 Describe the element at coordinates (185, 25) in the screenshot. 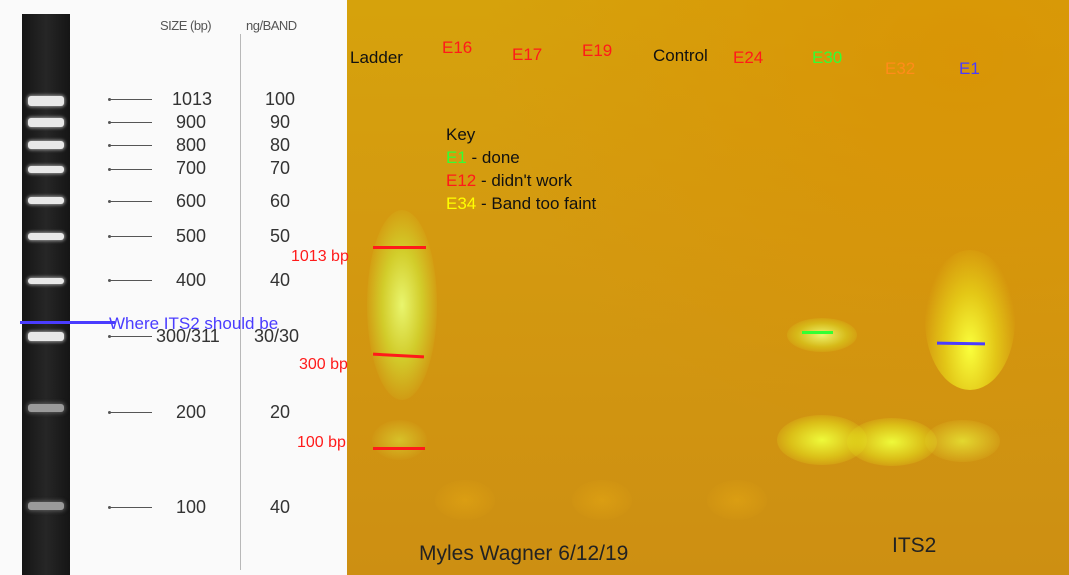

I see `size-header: SIZE (bp)` at that location.